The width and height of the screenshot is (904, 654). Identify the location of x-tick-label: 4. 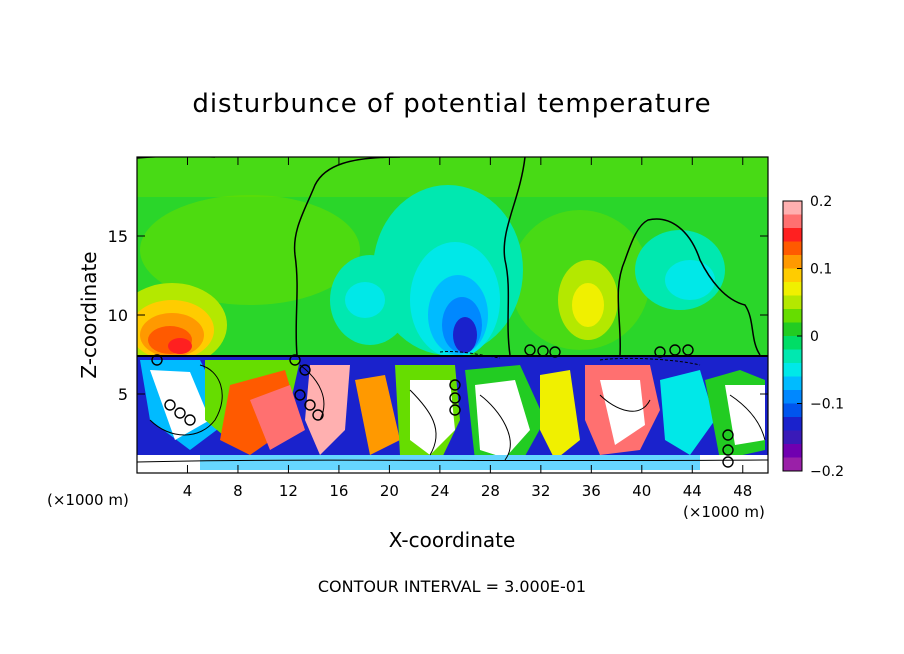
(188, 491).